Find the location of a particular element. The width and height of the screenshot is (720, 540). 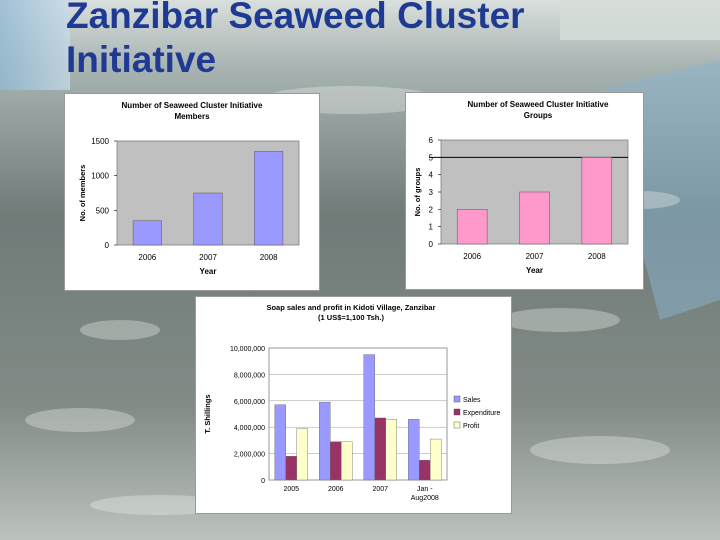

chart-title-line: Groups is located at coordinates (538, 115).